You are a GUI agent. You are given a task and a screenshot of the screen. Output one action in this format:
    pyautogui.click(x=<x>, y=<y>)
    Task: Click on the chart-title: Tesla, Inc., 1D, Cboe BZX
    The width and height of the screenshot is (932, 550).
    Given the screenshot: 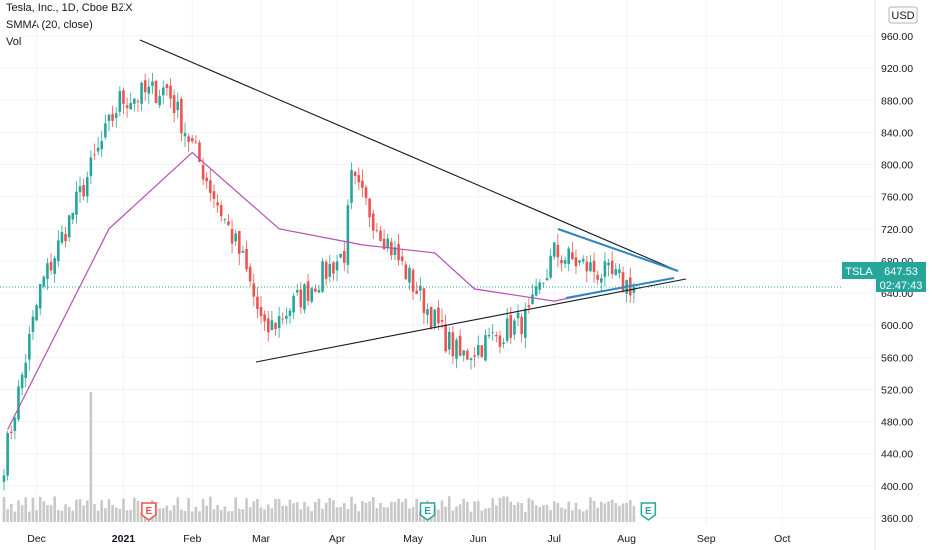 What is the action you would take?
    pyautogui.click(x=69, y=8)
    